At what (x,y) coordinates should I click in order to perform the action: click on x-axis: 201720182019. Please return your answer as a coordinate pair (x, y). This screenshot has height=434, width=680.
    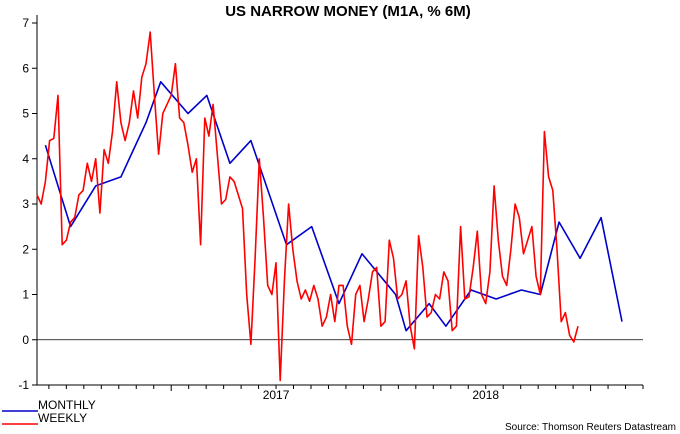
    Looking at the image, I should click on (340, 393).